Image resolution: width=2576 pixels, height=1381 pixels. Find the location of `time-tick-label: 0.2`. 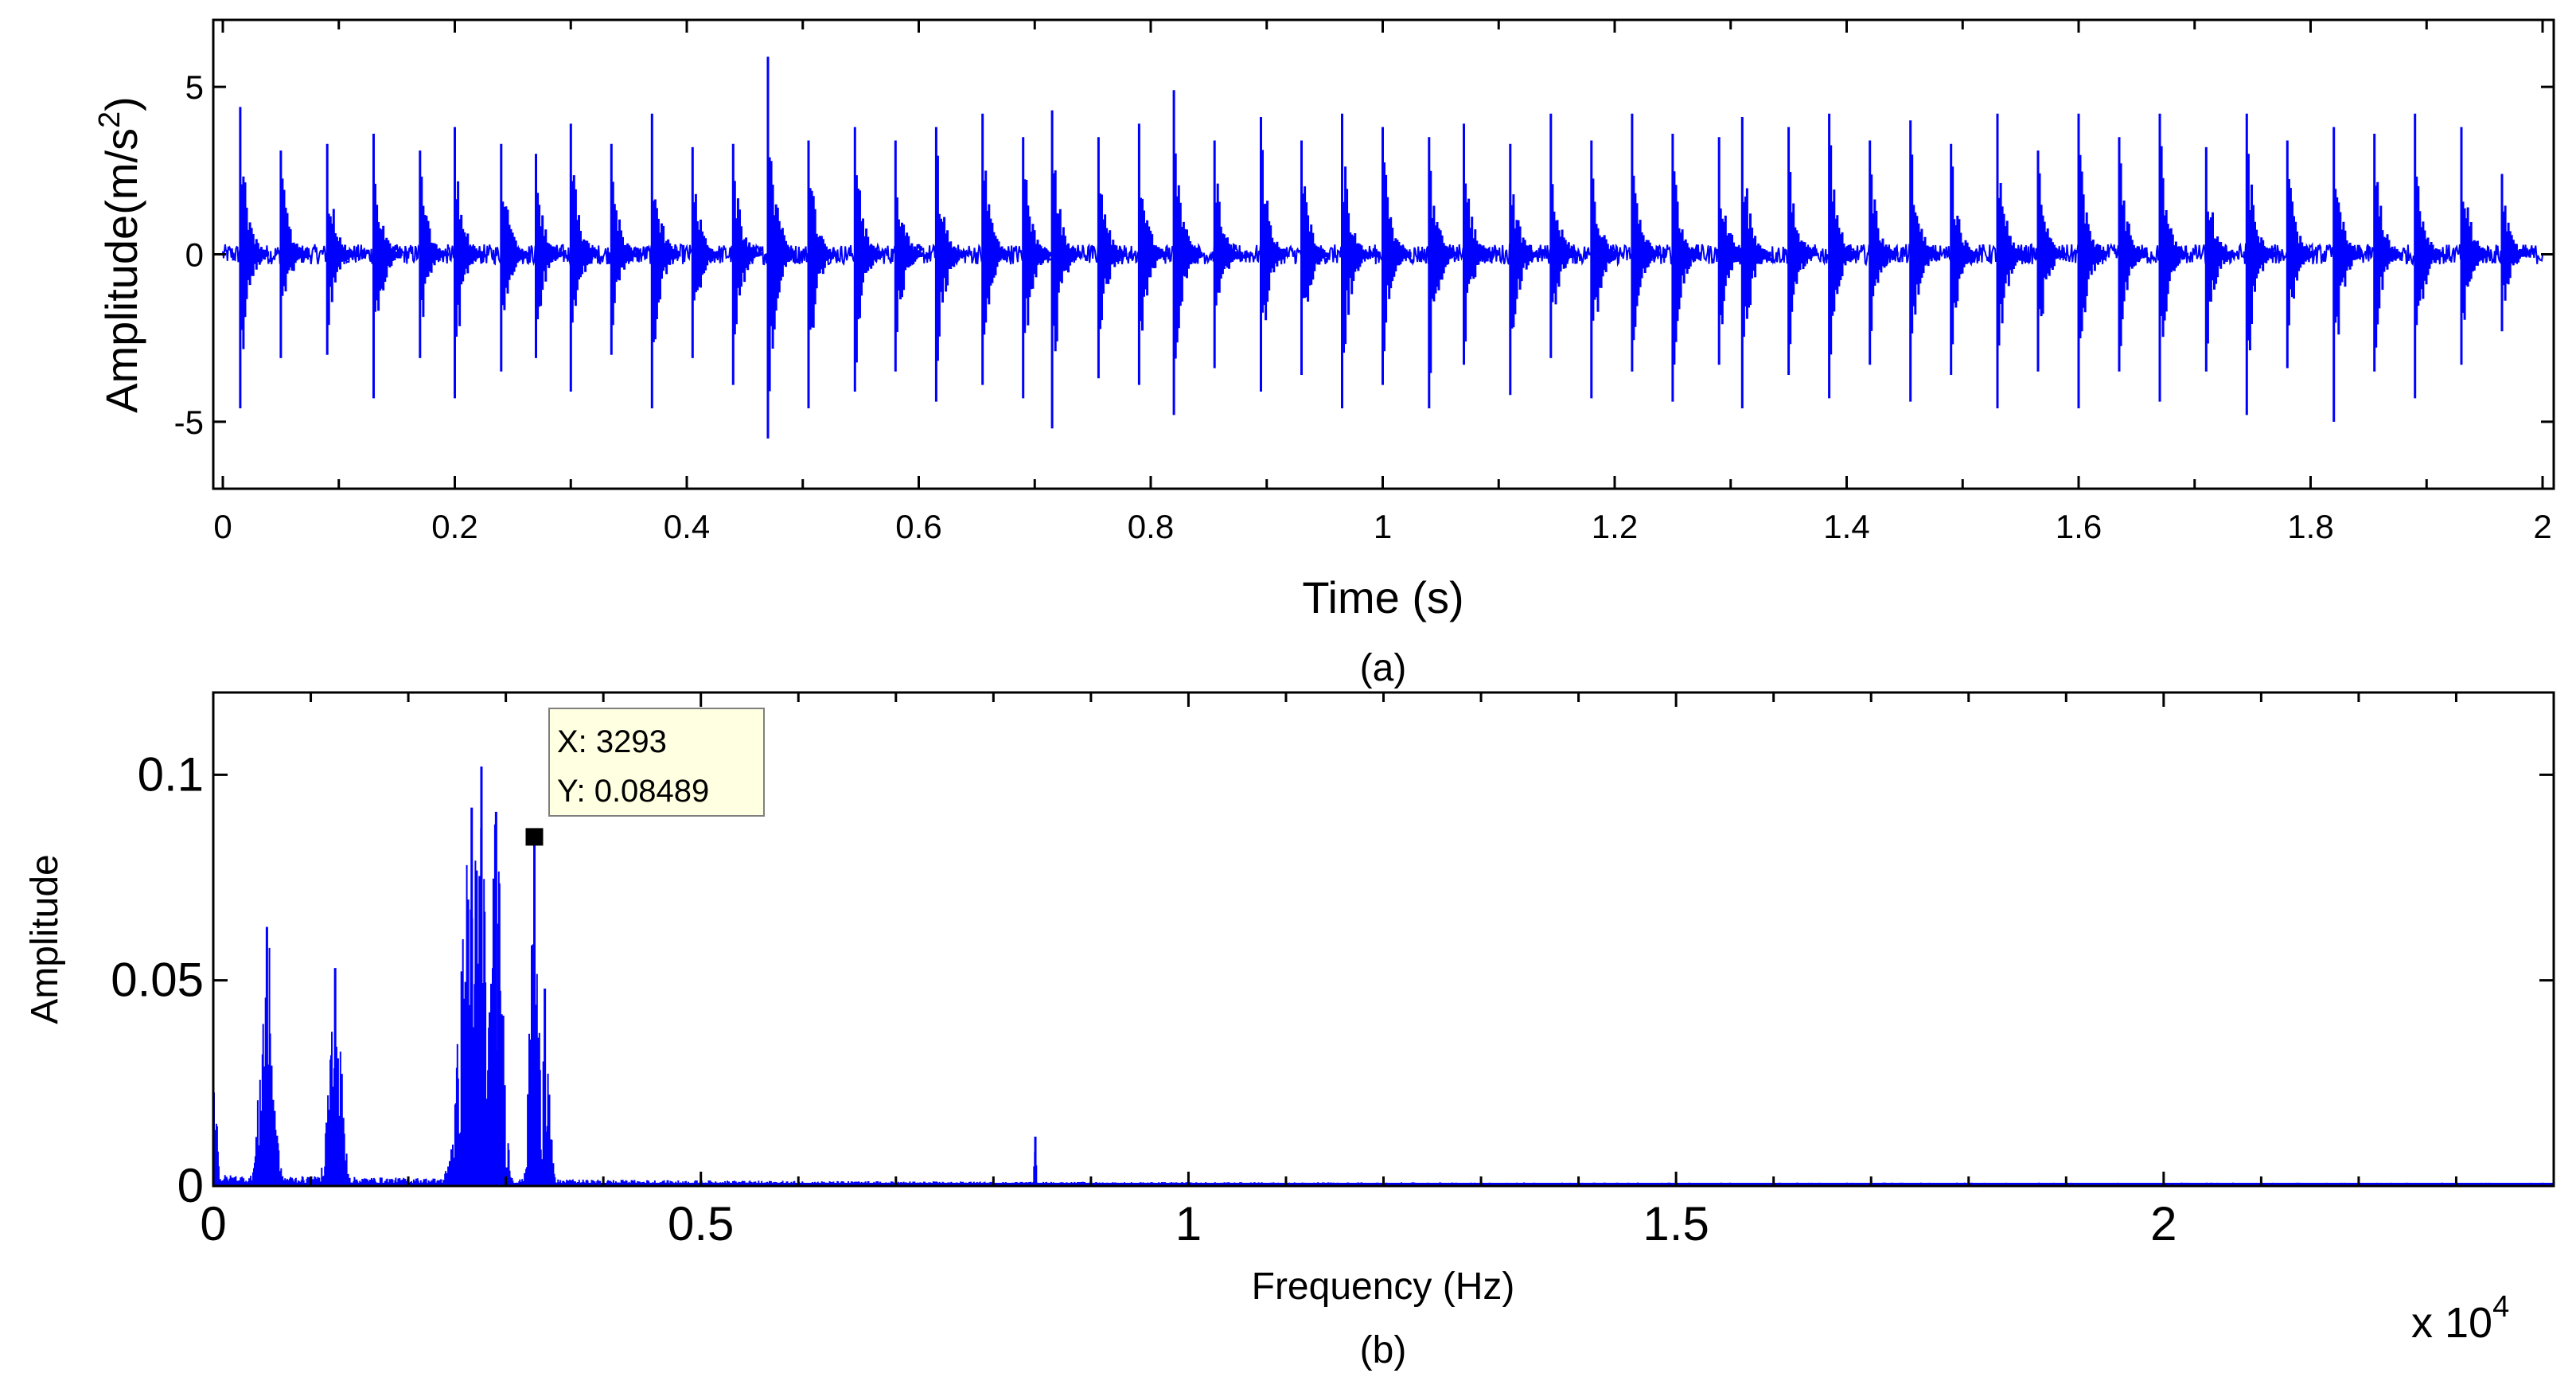

time-tick-label: 0.2 is located at coordinates (454, 526).